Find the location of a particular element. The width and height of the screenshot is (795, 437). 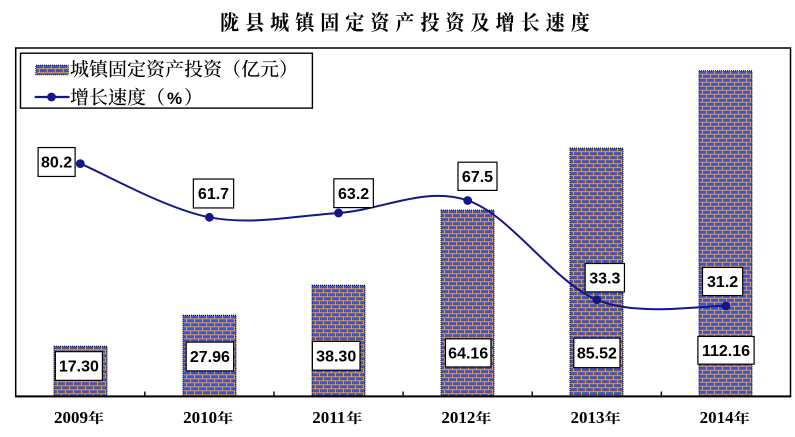

svg-text: 17.30 is located at coordinates (79, 367).